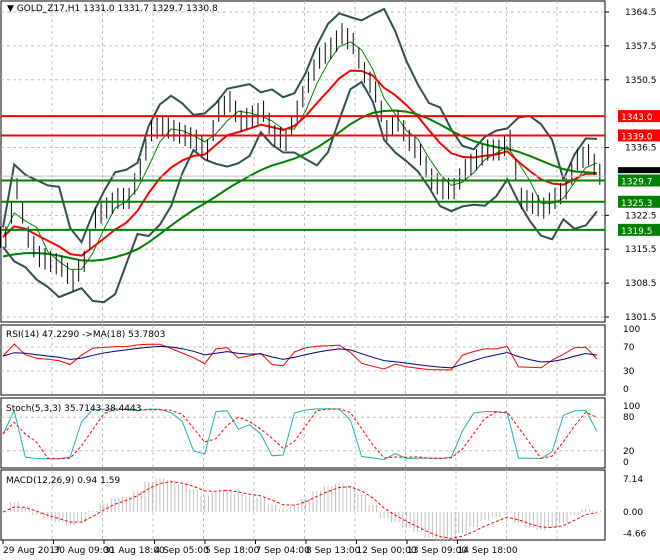 The width and height of the screenshot is (660, 560). What do you see at coordinates (641, 318) in the screenshot?
I see `price-tick: 1301.5` at bounding box center [641, 318].